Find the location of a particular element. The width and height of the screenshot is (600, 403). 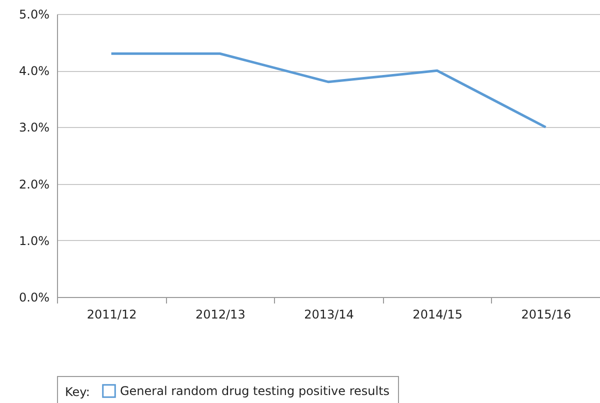

legend-label: General random drug testing positive results is located at coordinates (255, 391).